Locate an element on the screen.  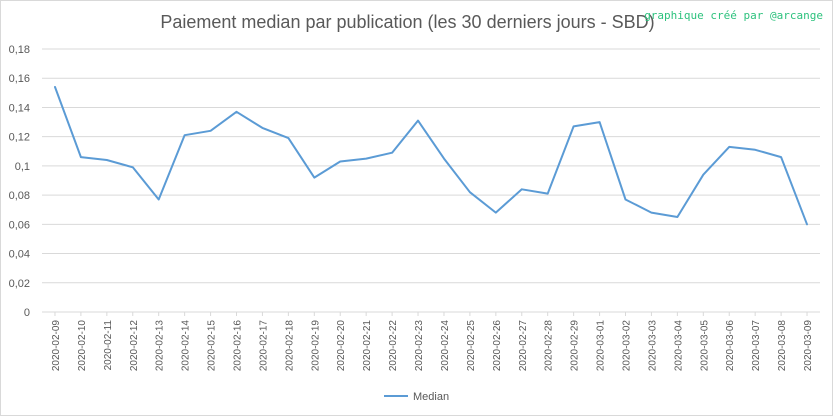
x-tick-label: 2020-03-01 is located at coordinates (601, 346).